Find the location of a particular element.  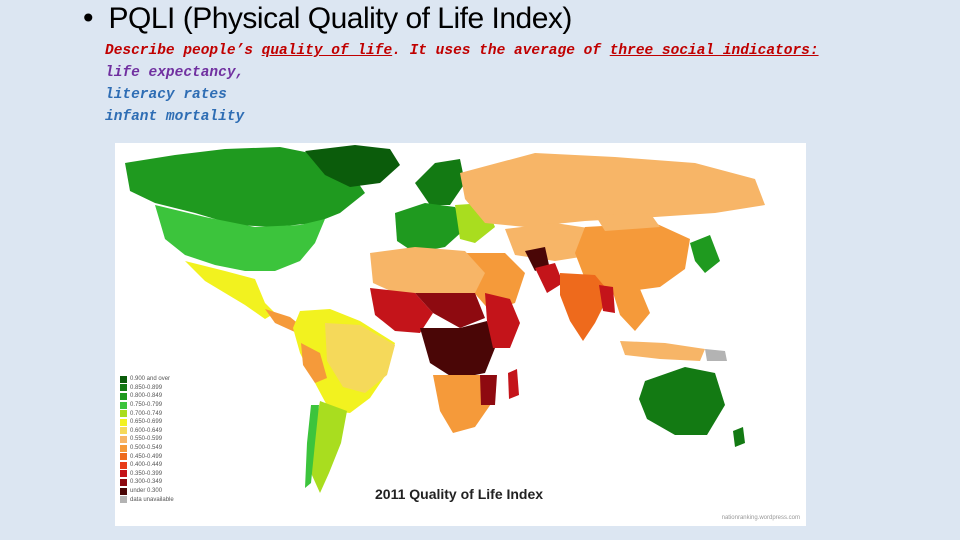

map-region-pakistan is located at coordinates (549, 278).